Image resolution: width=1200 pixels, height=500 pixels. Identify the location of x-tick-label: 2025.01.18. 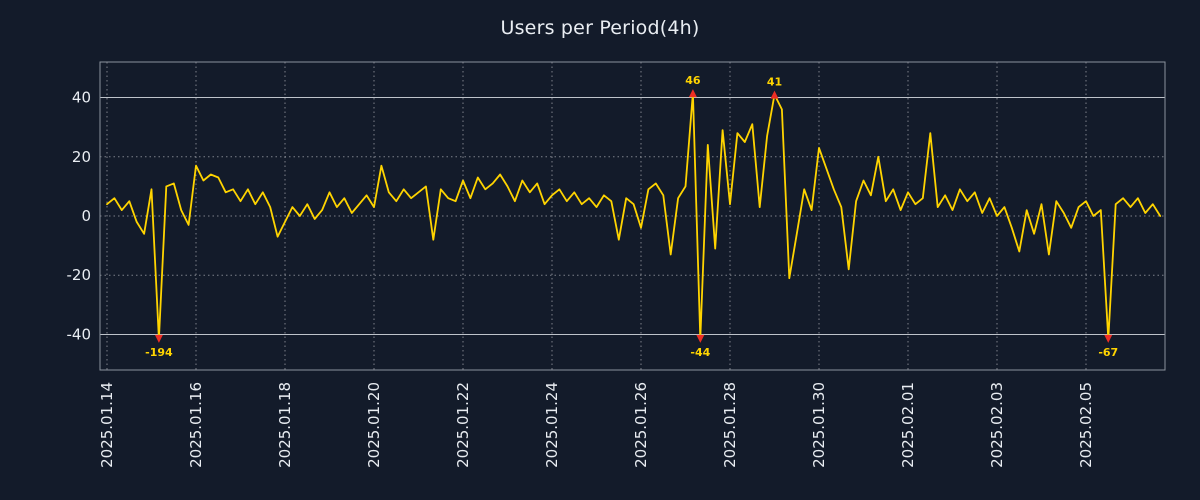
(285, 425).